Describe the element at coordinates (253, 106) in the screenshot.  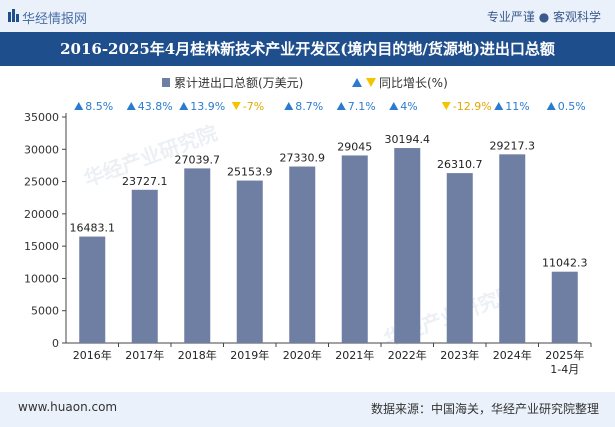
I see `growth-label: -7%` at that location.